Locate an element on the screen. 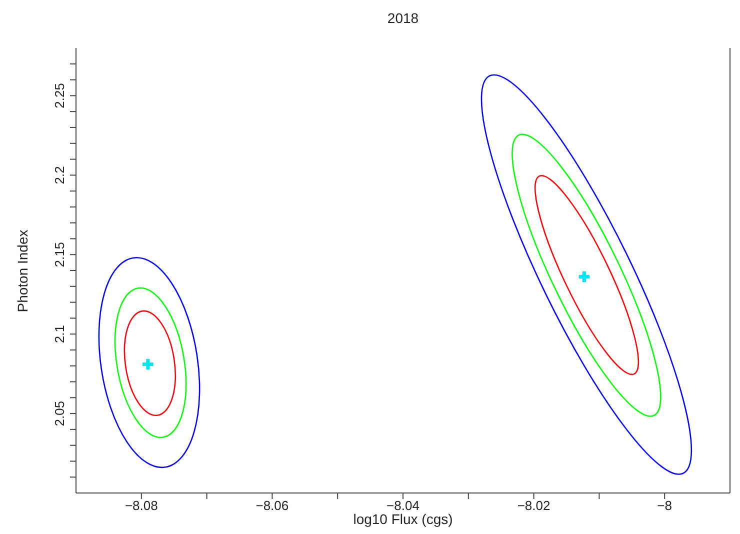  y-tick-label: 2.25 is located at coordinates (59, 95).